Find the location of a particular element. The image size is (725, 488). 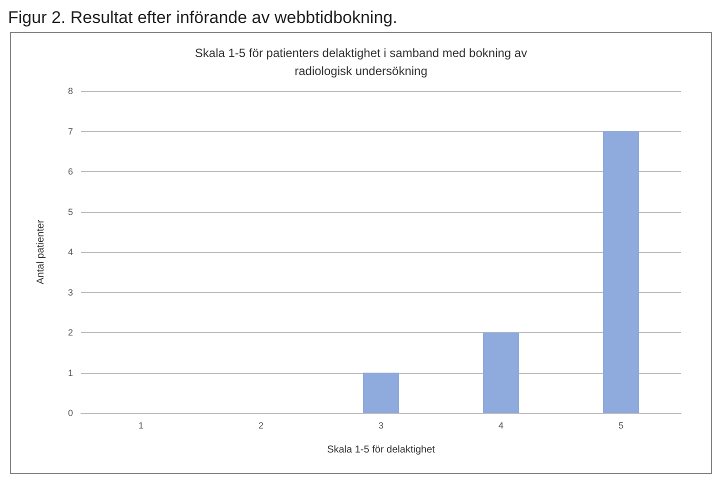

x-tick-label: 3 is located at coordinates (381, 425).